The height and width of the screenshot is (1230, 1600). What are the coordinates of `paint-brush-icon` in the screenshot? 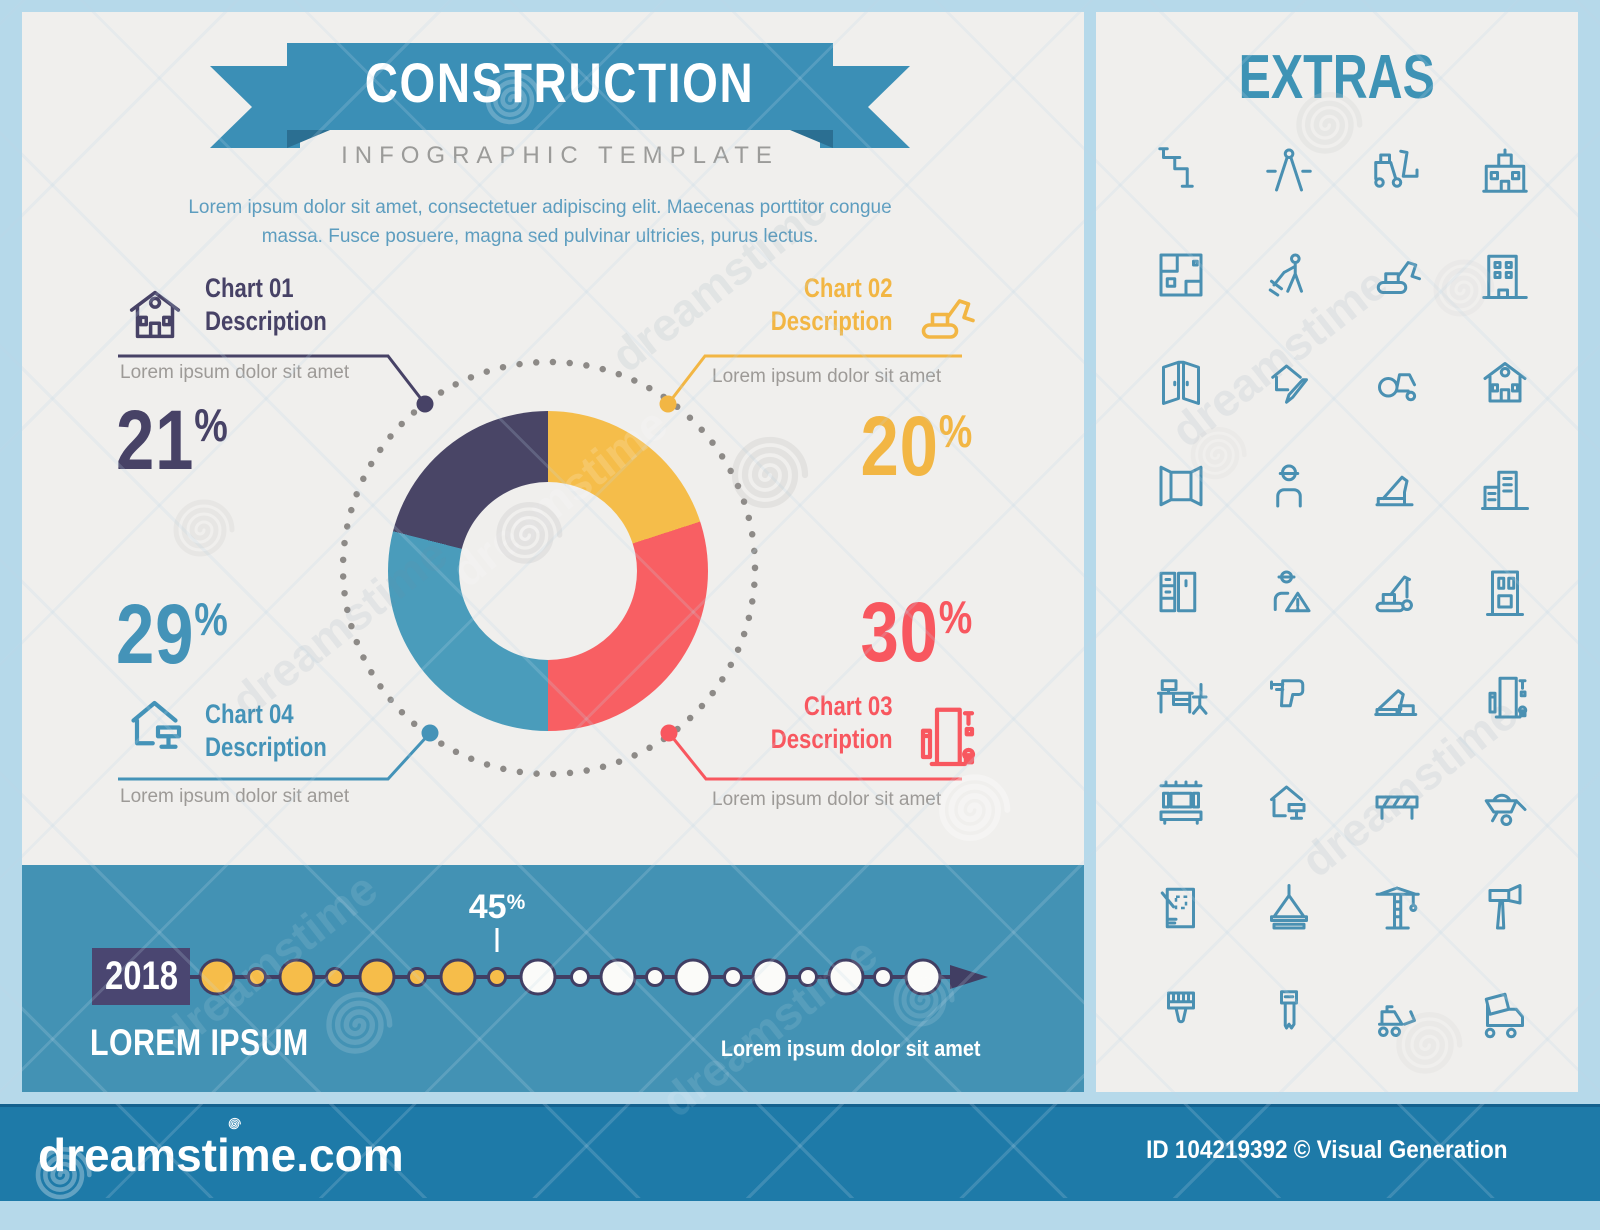 It's located at (1181, 1013).